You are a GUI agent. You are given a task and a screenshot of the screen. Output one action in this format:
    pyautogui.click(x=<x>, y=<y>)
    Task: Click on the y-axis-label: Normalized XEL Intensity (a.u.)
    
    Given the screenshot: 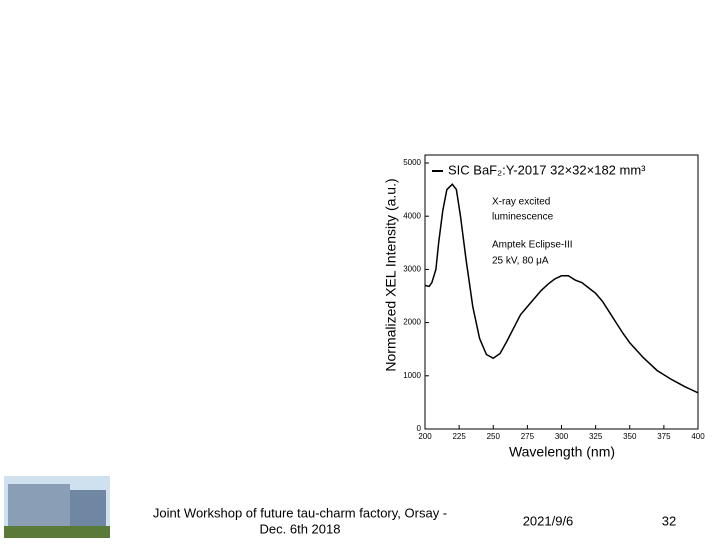 What is the action you would take?
    pyautogui.click(x=391, y=274)
    